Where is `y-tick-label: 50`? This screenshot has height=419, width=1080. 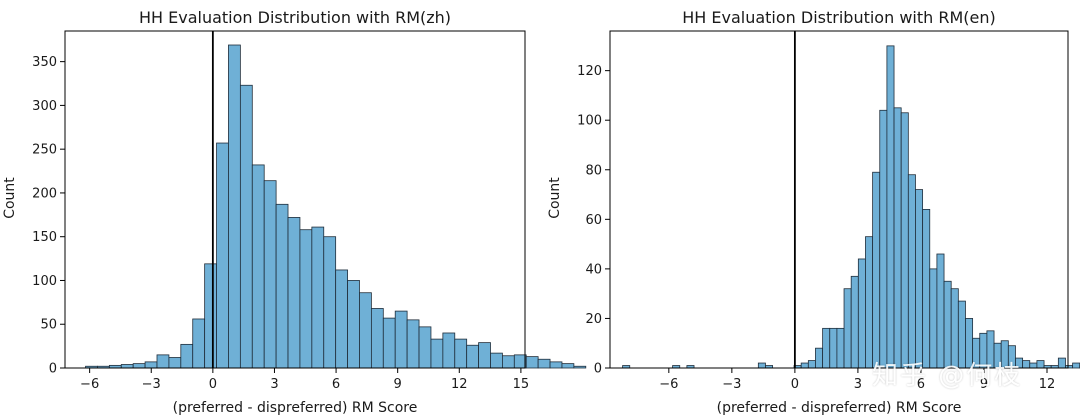
y-tick-label: 50 is located at coordinates (48, 325).